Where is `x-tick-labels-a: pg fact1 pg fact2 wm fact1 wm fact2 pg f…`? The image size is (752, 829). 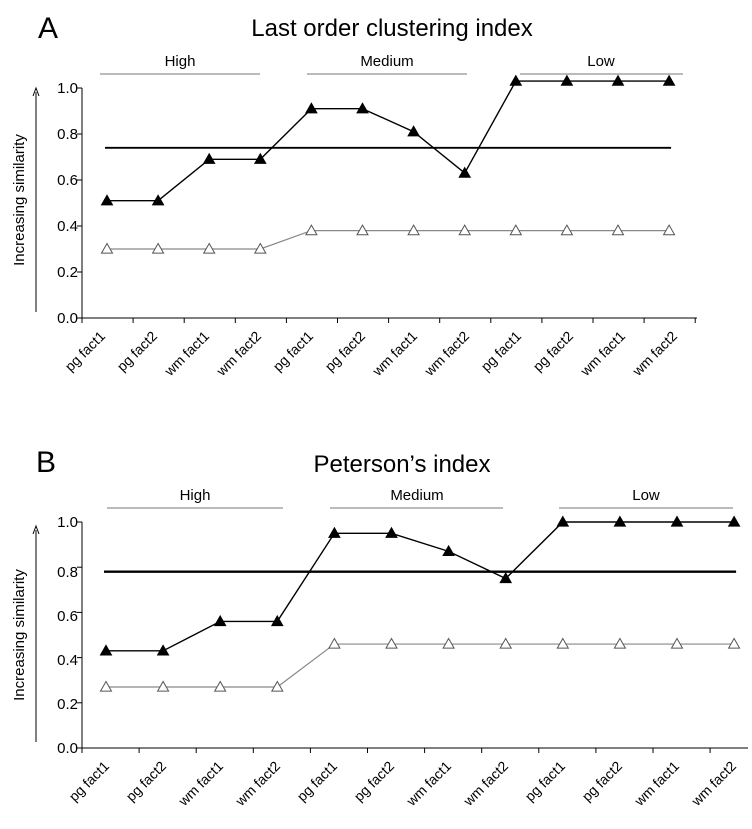 x-tick-labels-a: pg fact1 pg fact2 wm fact1 wm fact2 pg f… is located at coordinates (371, 354).